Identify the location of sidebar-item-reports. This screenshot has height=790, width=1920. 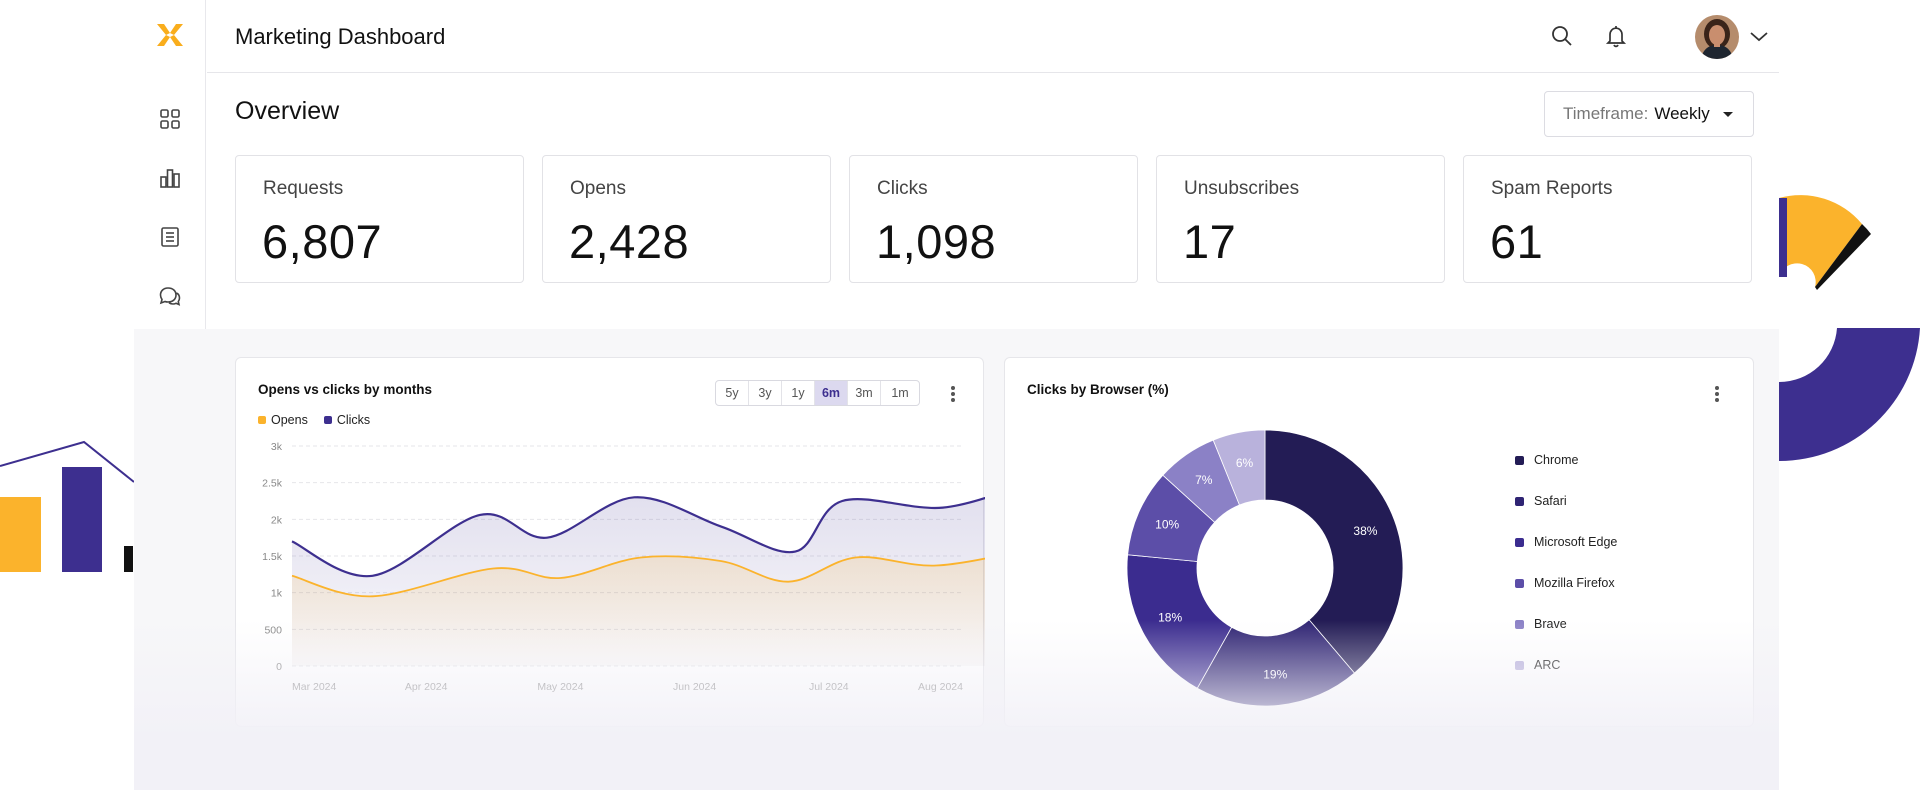
(170, 237).